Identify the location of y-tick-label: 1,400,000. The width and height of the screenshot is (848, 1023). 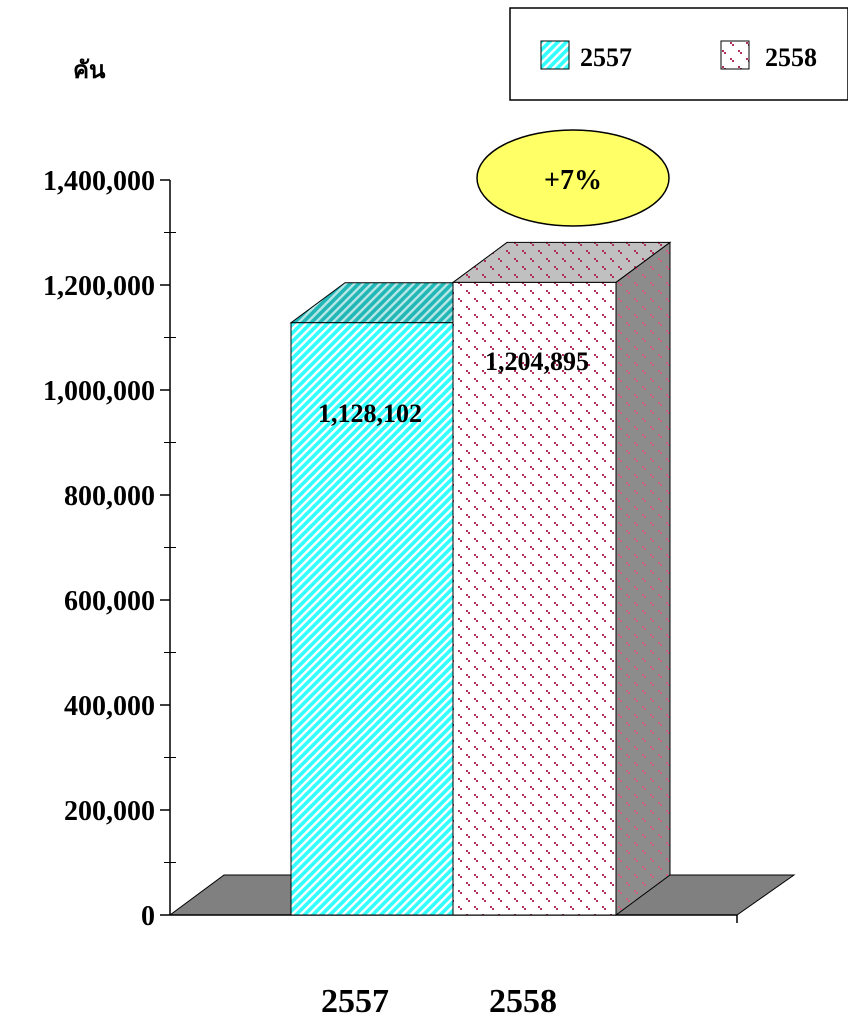
(99, 181).